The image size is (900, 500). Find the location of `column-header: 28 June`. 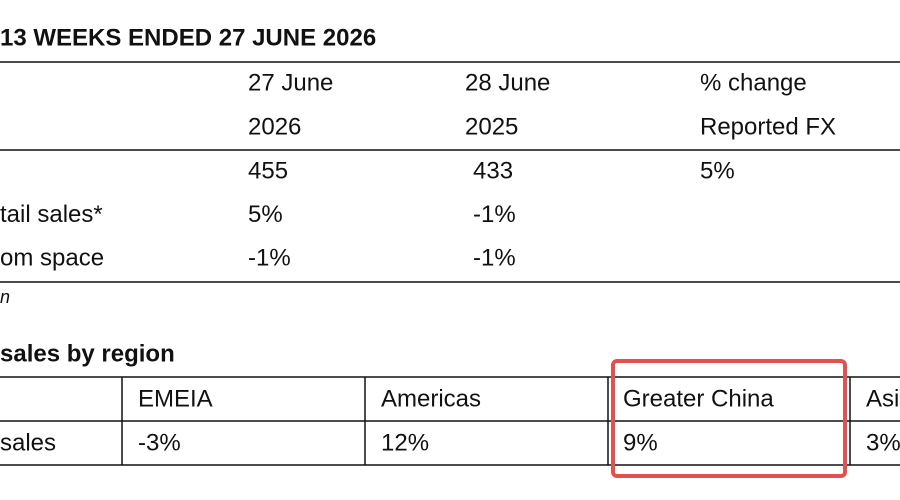

column-header: 28 June is located at coordinates (507, 82).